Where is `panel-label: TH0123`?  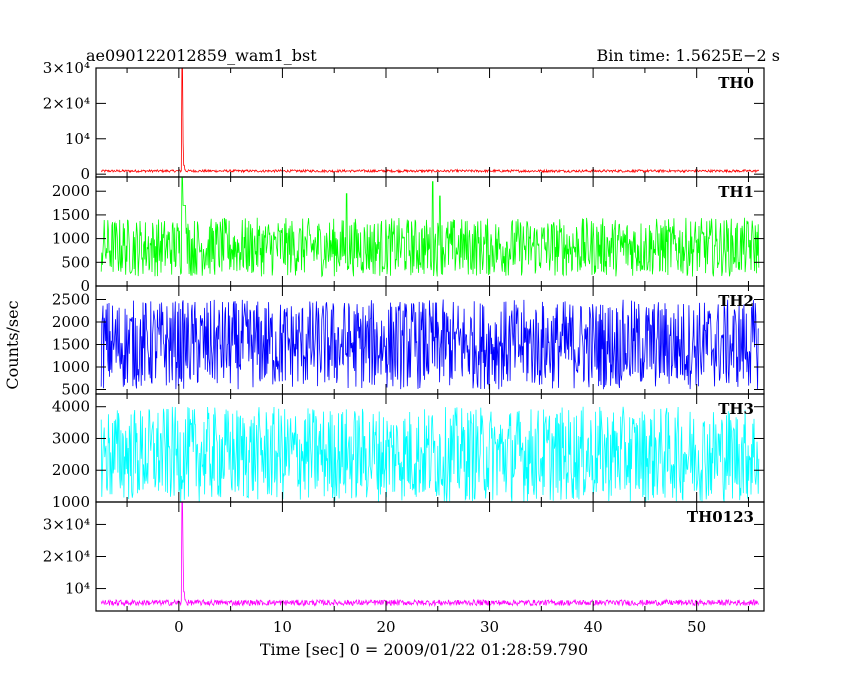 panel-label: TH0123 is located at coordinates (720, 517).